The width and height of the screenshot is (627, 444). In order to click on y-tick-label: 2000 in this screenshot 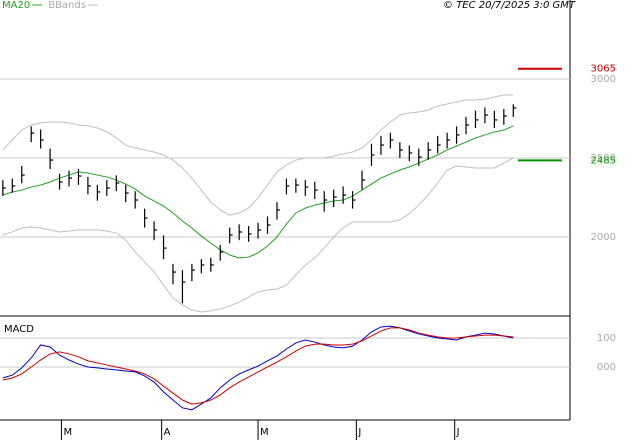, I will do `click(603, 237)`.